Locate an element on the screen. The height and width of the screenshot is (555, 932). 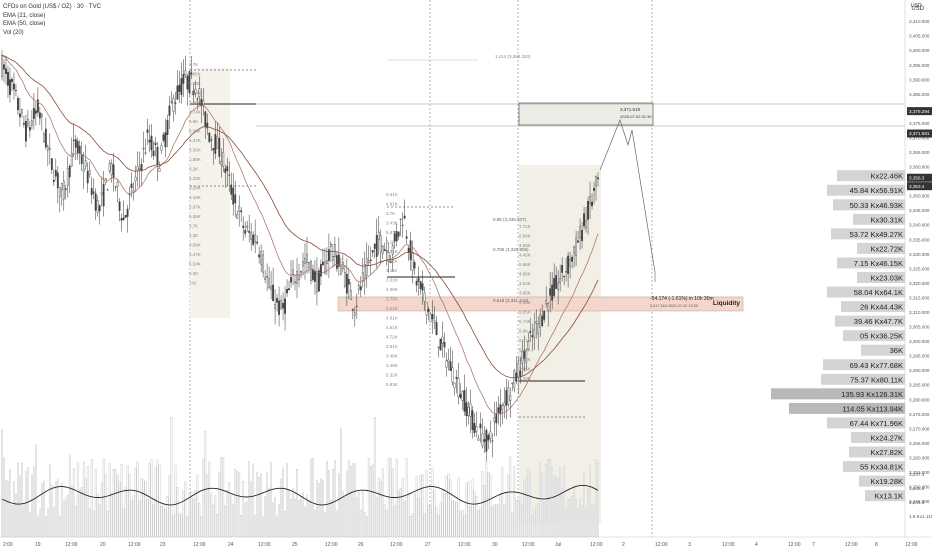
currency-button: USD is located at coordinates (917, 9).